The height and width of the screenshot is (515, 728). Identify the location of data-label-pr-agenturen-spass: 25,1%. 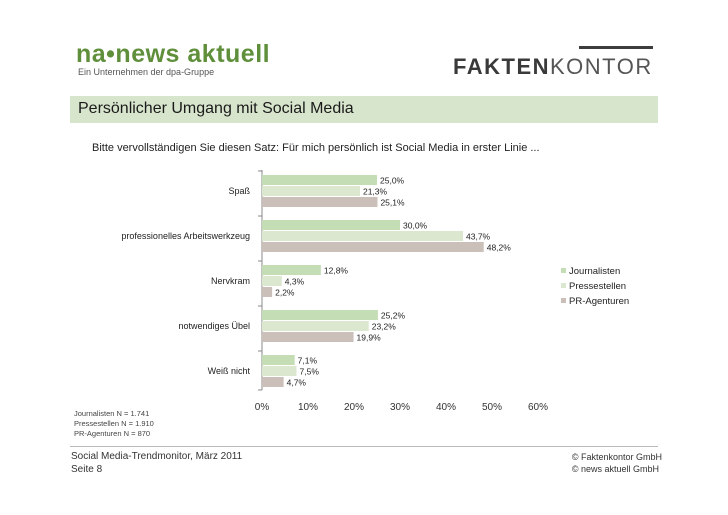
(392, 203).